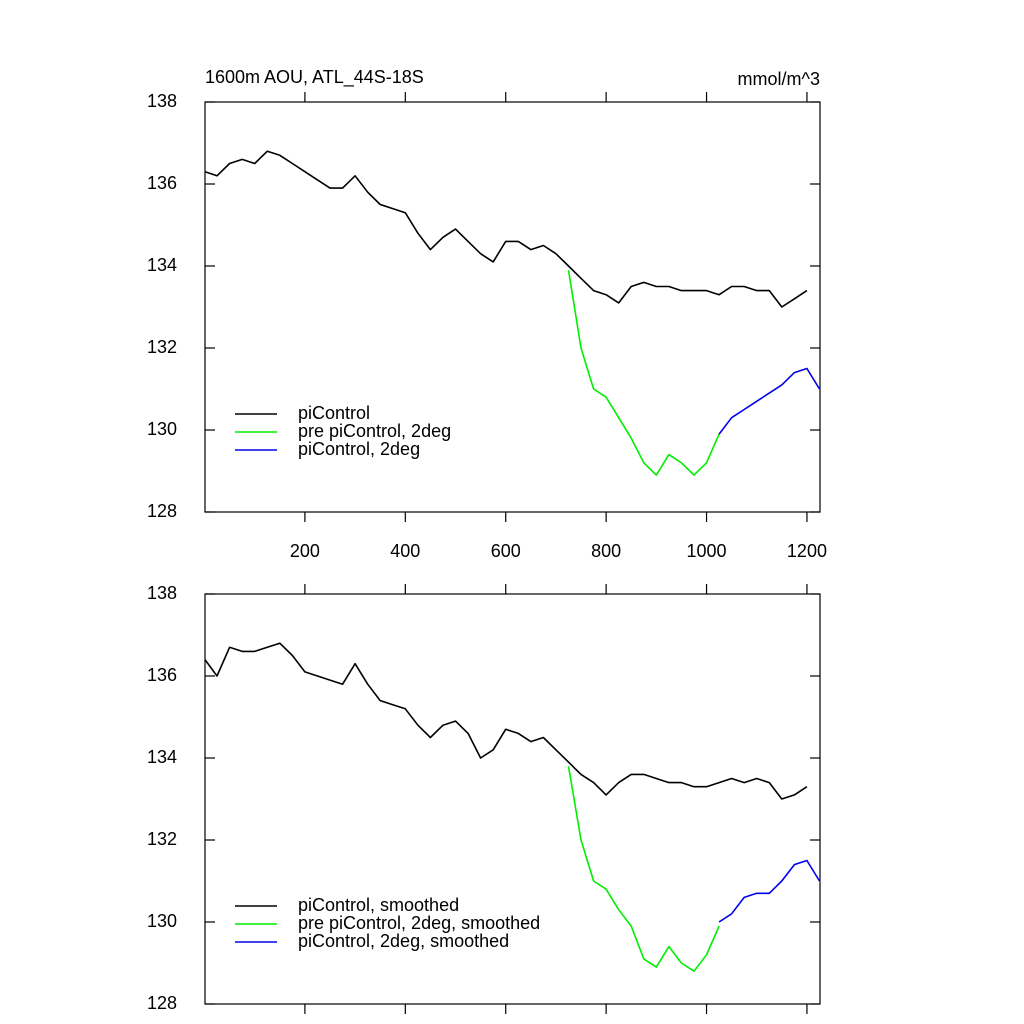 The height and width of the screenshot is (1024, 1024). Describe the element at coordinates (305, 551) in the screenshot. I see `x-tick-label: 200` at that location.